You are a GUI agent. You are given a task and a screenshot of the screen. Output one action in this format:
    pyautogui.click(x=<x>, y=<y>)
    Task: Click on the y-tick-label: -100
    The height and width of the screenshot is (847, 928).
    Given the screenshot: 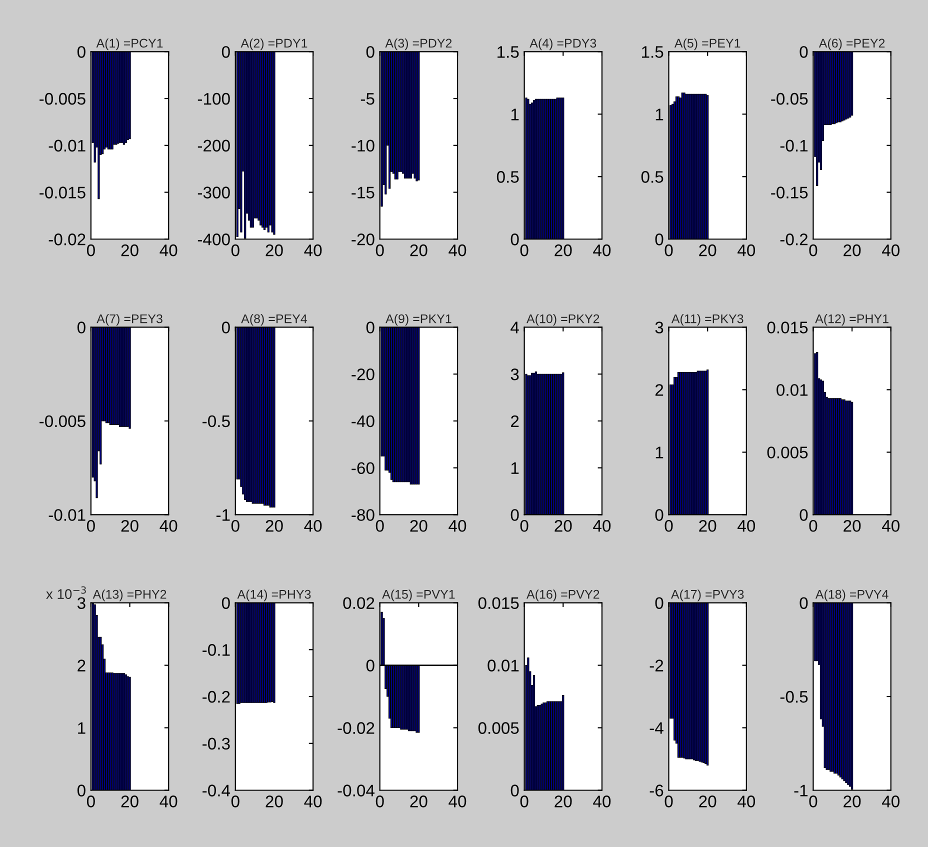 What is the action you would take?
    pyautogui.click(x=214, y=98)
    